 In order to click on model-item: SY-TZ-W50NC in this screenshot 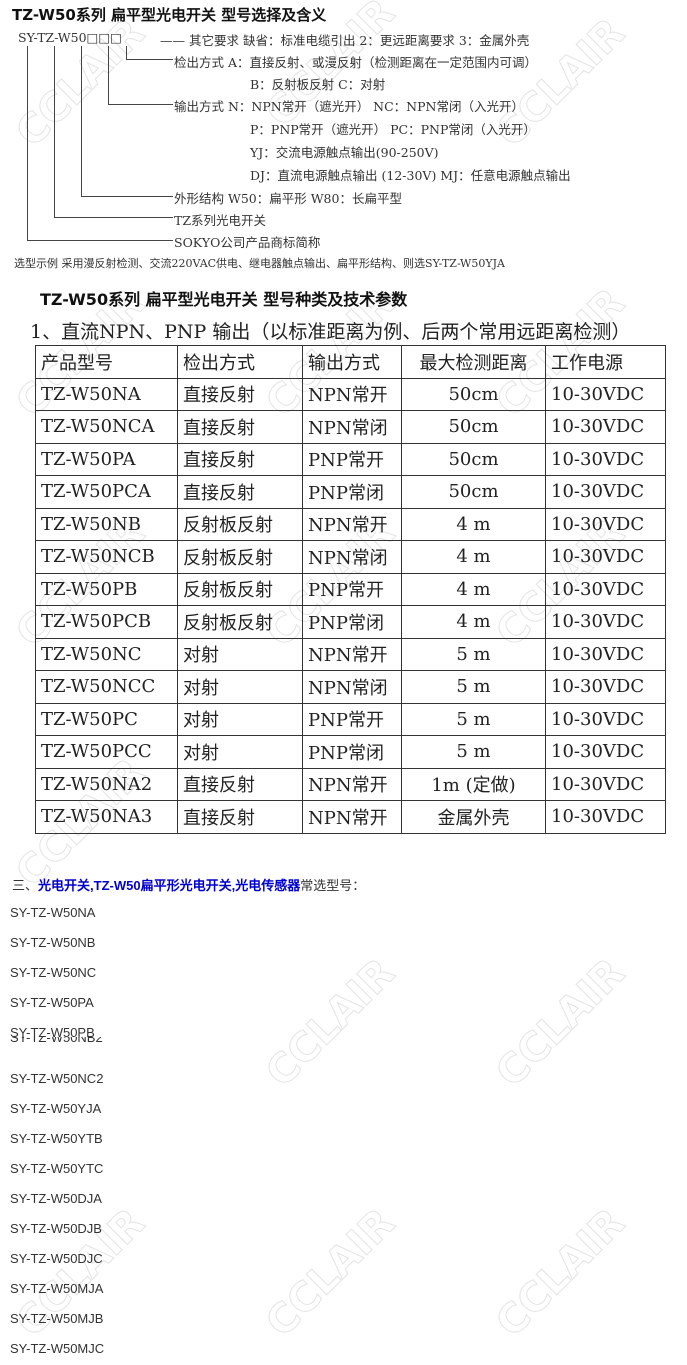, I will do `click(53, 972)`.